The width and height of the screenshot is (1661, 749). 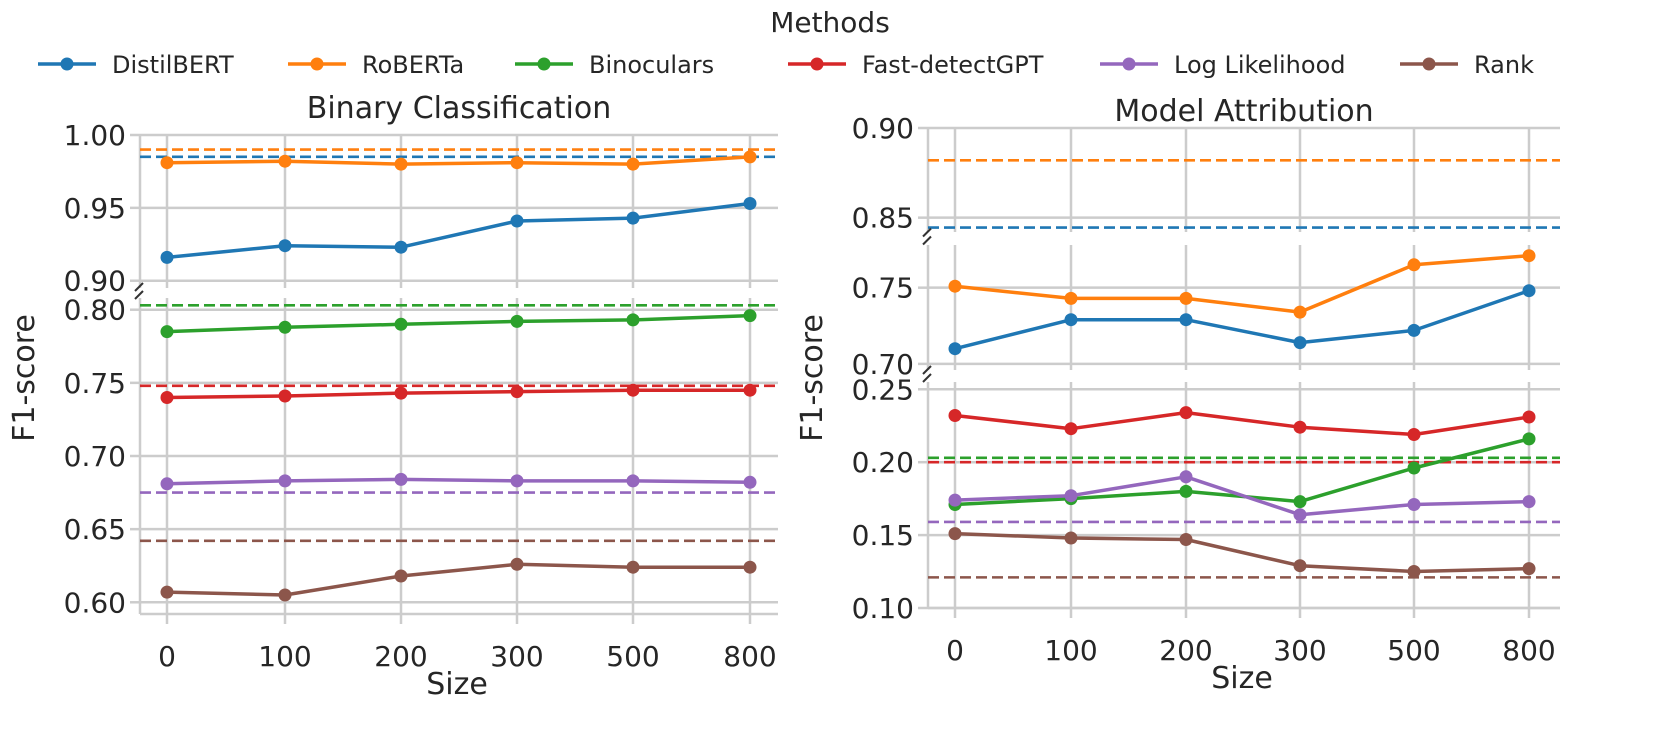 I want to click on panel-1: 0.90 0.95 1.00, so click(x=421, y=208).